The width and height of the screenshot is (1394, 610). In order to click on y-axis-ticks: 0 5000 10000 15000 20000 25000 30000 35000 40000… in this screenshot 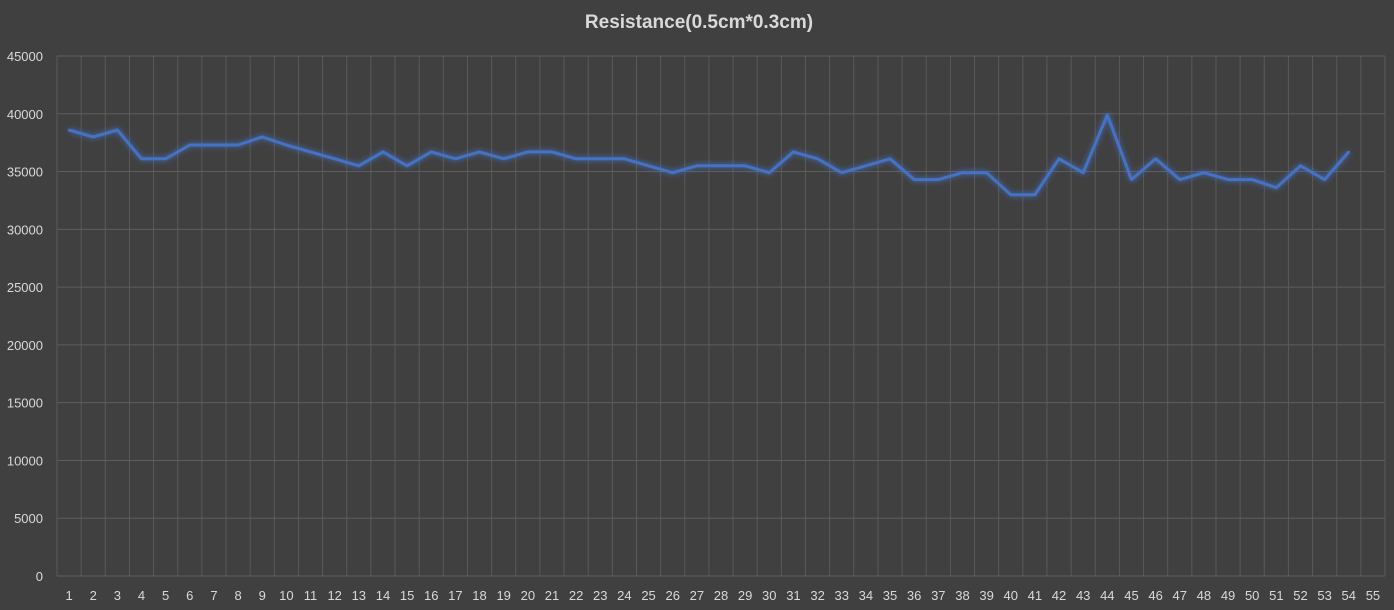, I will do `click(25, 316)`.